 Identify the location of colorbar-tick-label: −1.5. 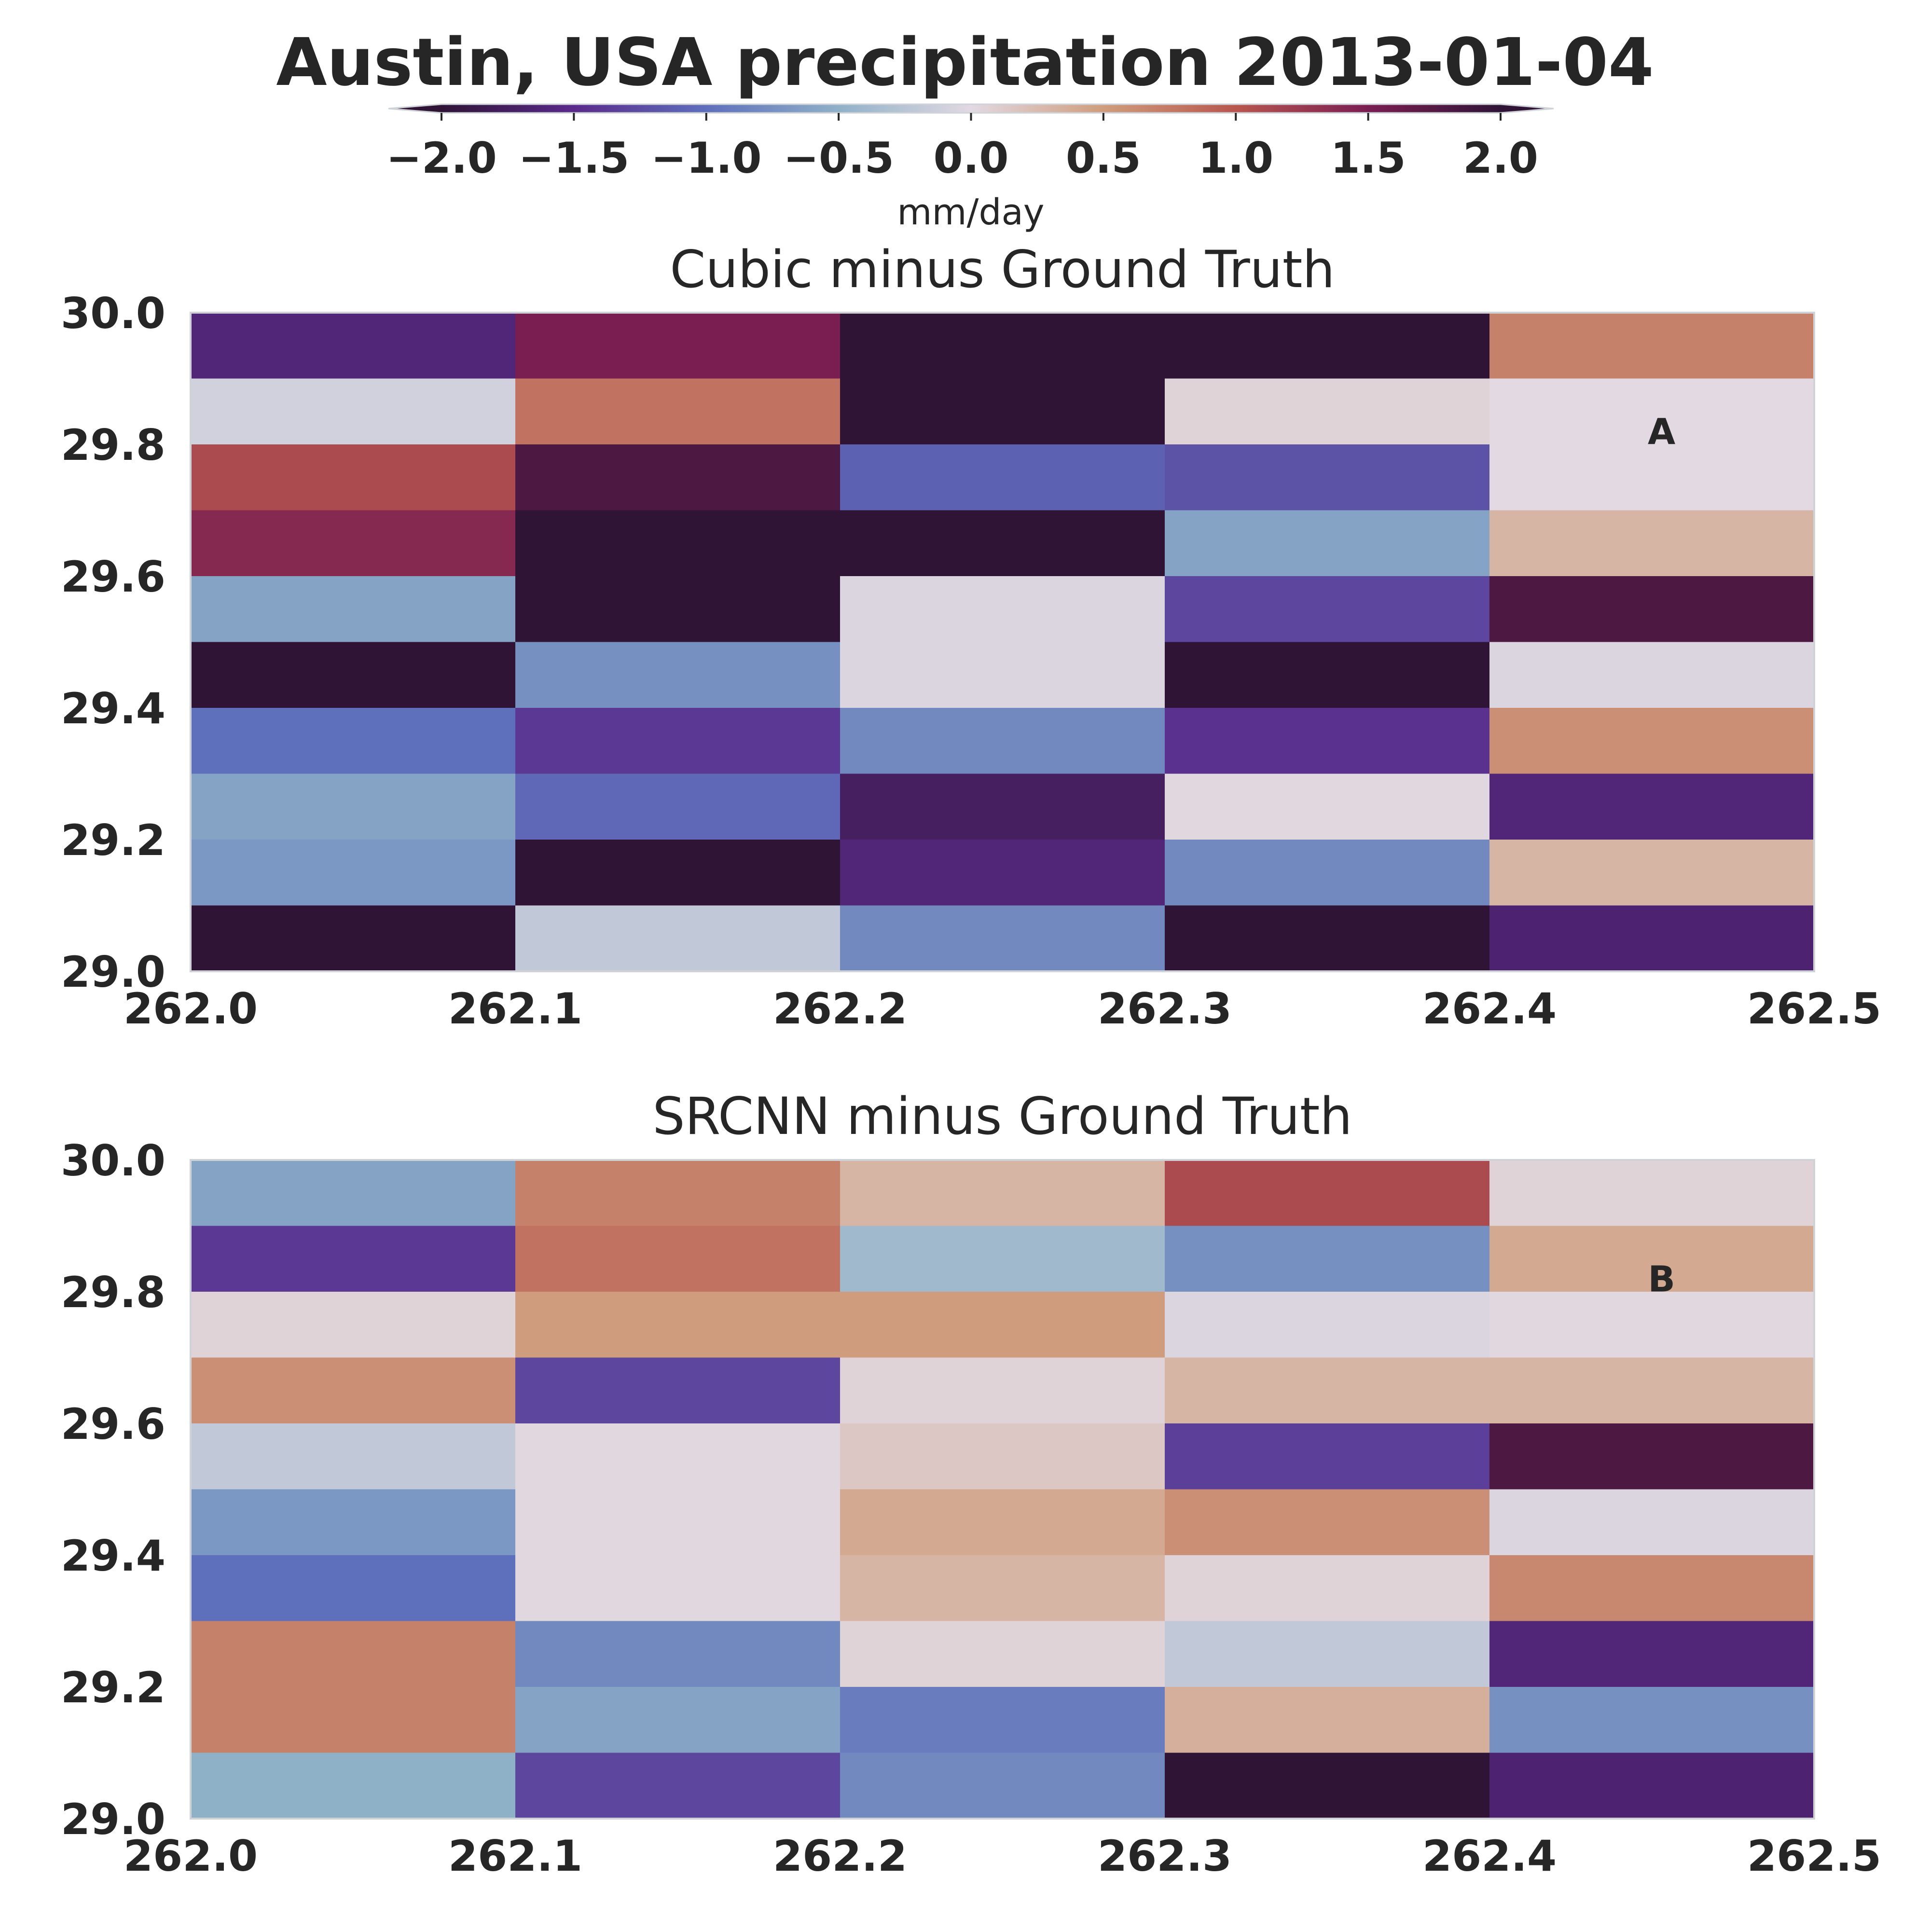
(574, 158).